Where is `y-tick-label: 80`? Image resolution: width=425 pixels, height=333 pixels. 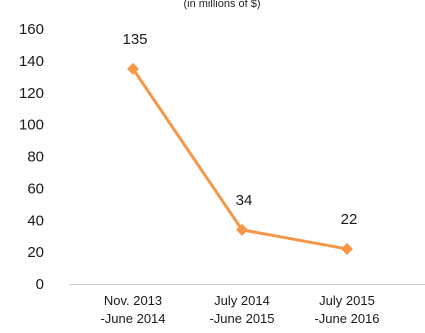
y-tick-label: 80 is located at coordinates (35, 157).